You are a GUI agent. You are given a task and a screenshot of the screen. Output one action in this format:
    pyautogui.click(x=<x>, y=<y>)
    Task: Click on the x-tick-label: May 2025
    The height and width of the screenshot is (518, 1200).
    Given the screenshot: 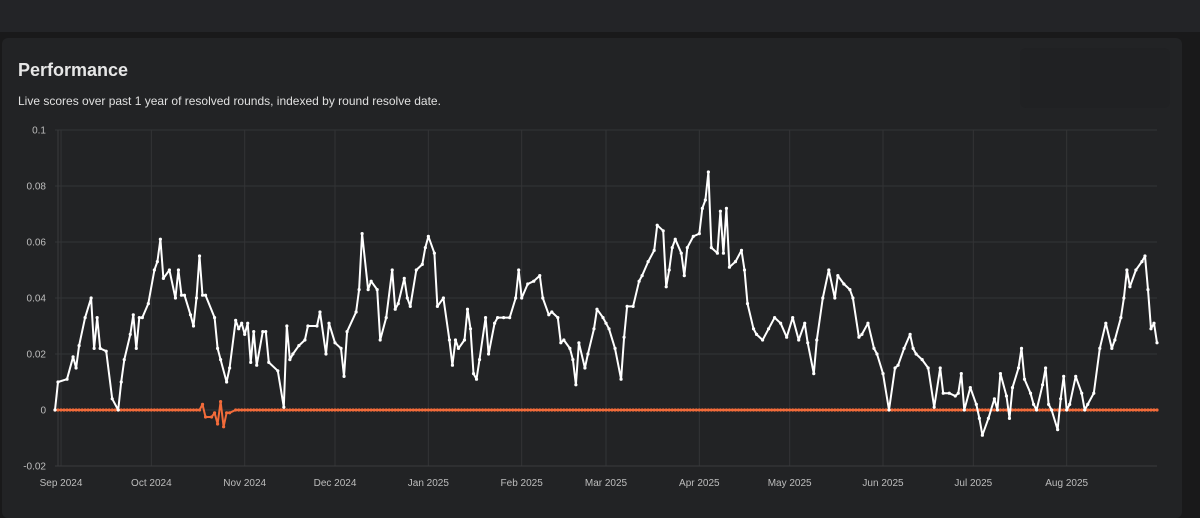 What is the action you would take?
    pyautogui.click(x=790, y=483)
    